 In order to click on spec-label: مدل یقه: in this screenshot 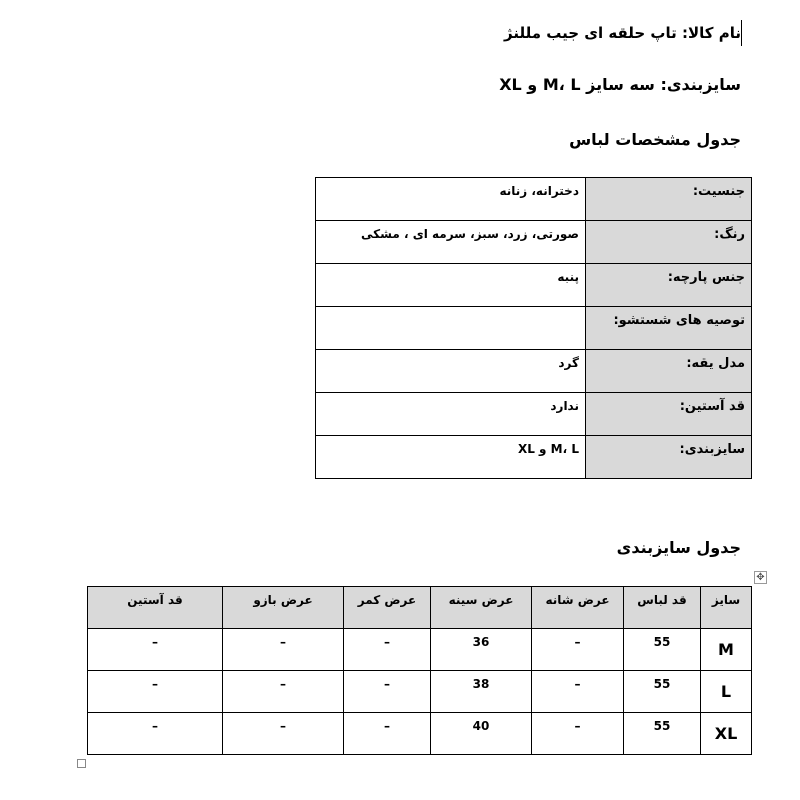, I will do `click(668, 371)`.